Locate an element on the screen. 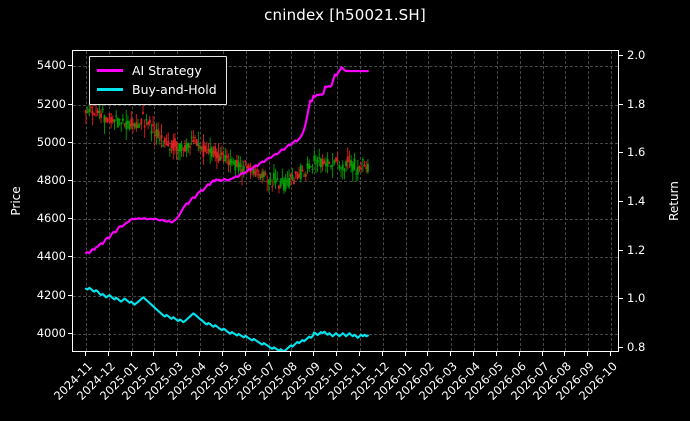 This screenshot has height=421, width=690. y-tick-label-right: 0.8 is located at coordinates (636, 347).